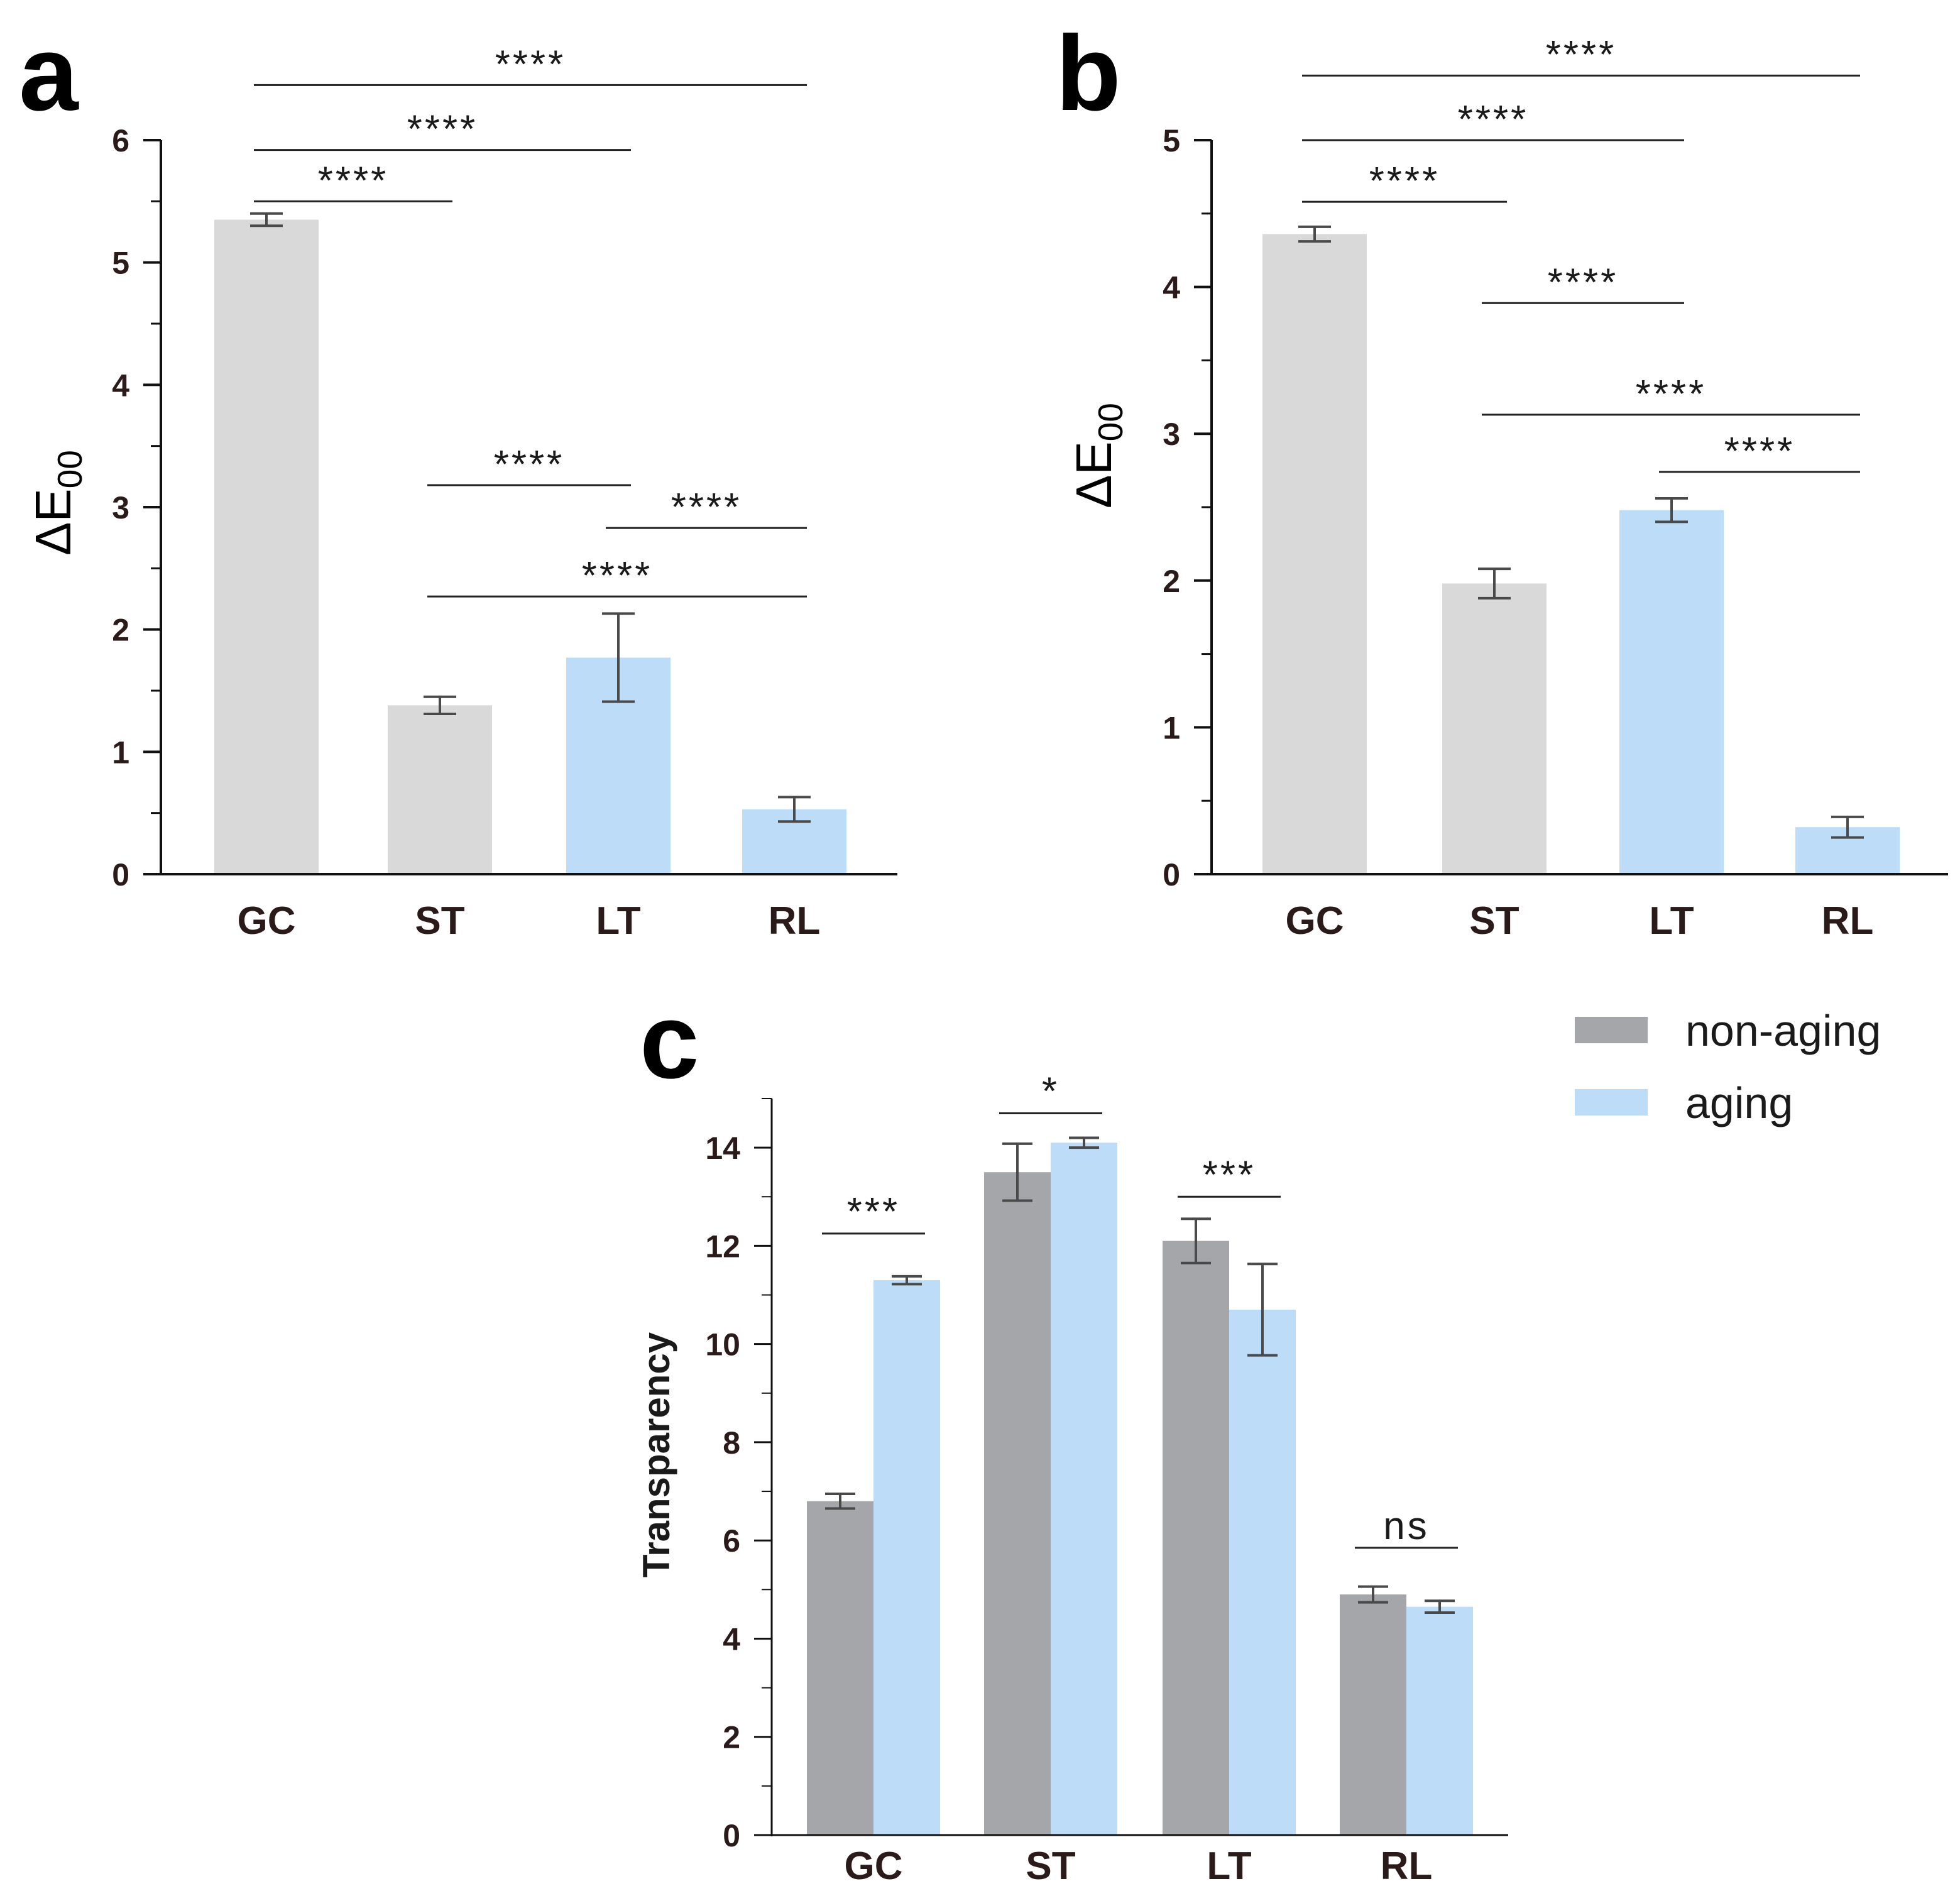 This screenshot has width=1960, height=1891. Describe the element at coordinates (1084, 1489) in the screenshot. I see `bar-st-aging` at that location.